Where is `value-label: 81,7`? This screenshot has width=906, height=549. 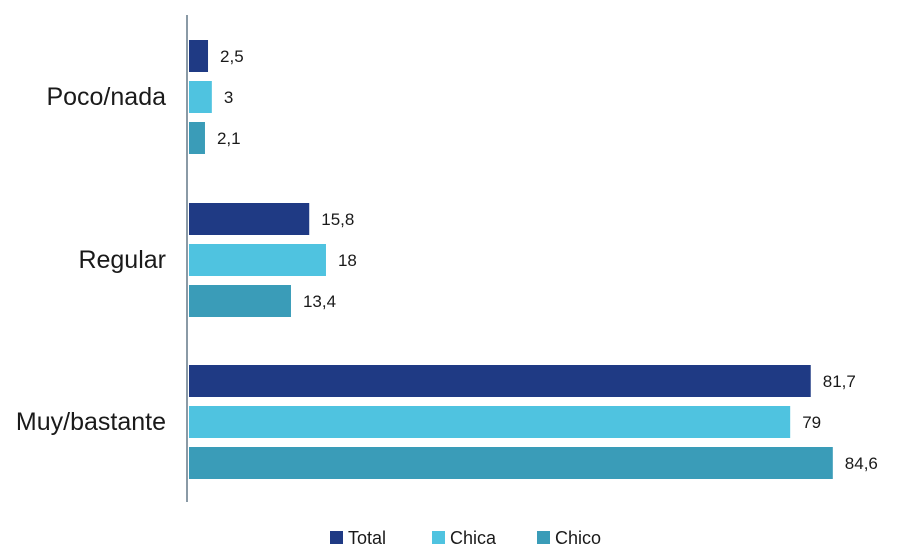 value-label: 81,7 is located at coordinates (839, 381).